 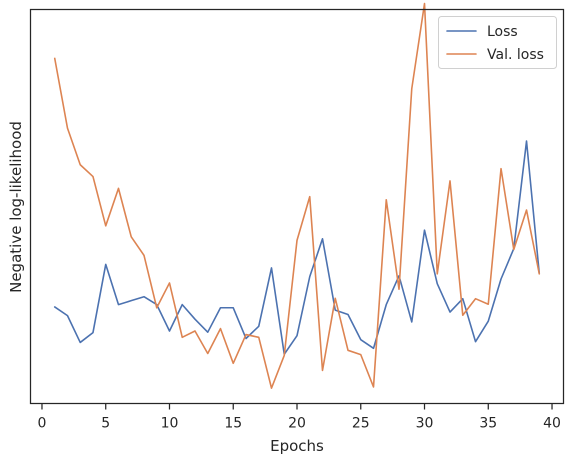 What do you see at coordinates (488, 424) in the screenshot?
I see `x-tick-label-35: 35` at bounding box center [488, 424].